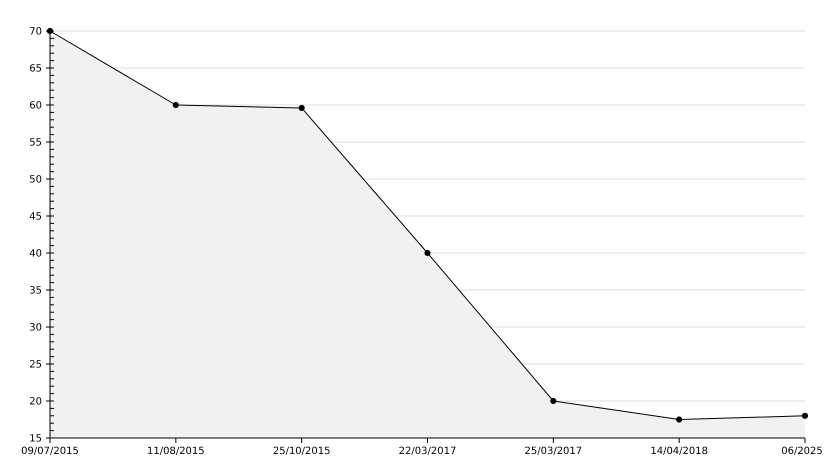  Describe the element at coordinates (802, 451) in the screenshot. I see `x-tick-label: 06/2025` at that location.